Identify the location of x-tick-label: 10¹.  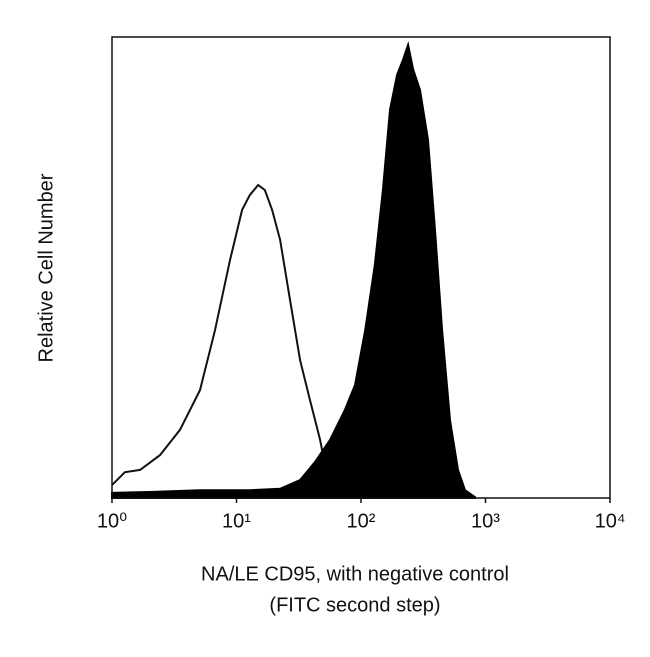
(236, 521).